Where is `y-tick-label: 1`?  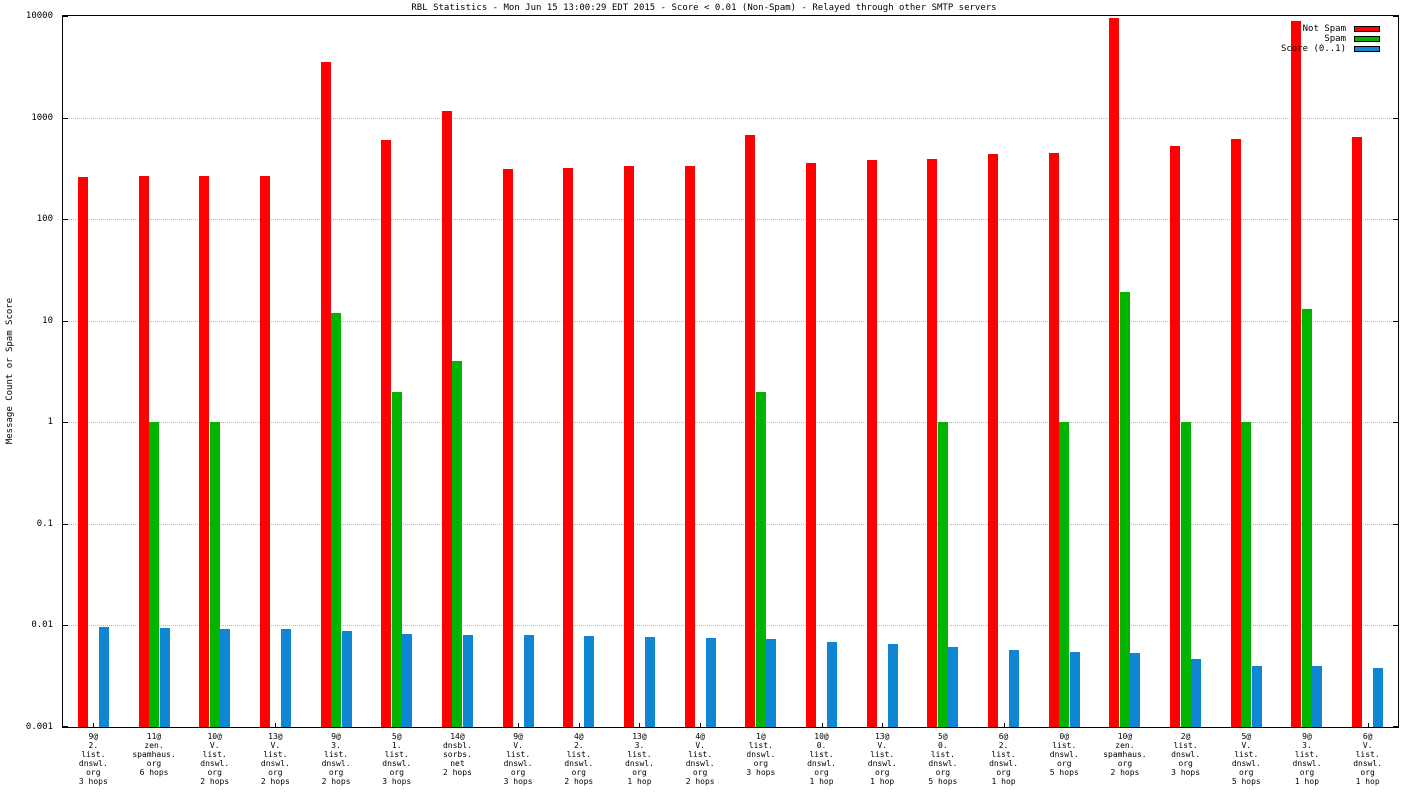 y-tick-label: 1 is located at coordinates (50, 422).